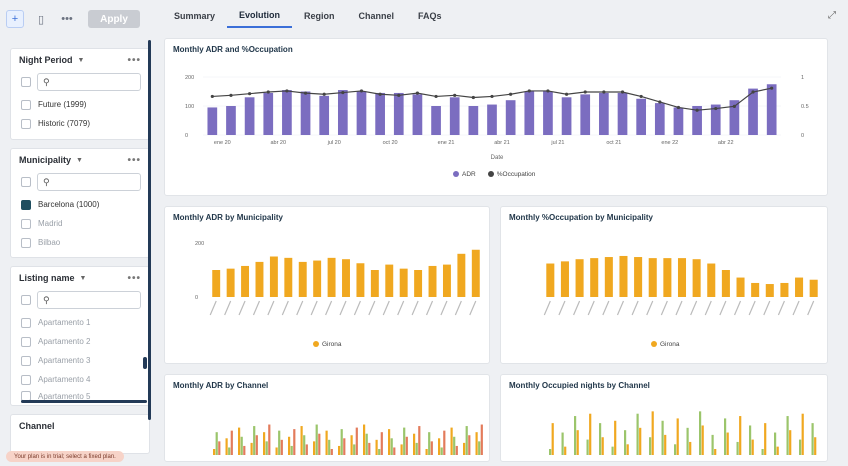 Image resolution: width=848 pixels, height=466 pixels. What do you see at coordinates (327, 344) in the screenshot?
I see `legend-item: Girona` at bounding box center [327, 344].